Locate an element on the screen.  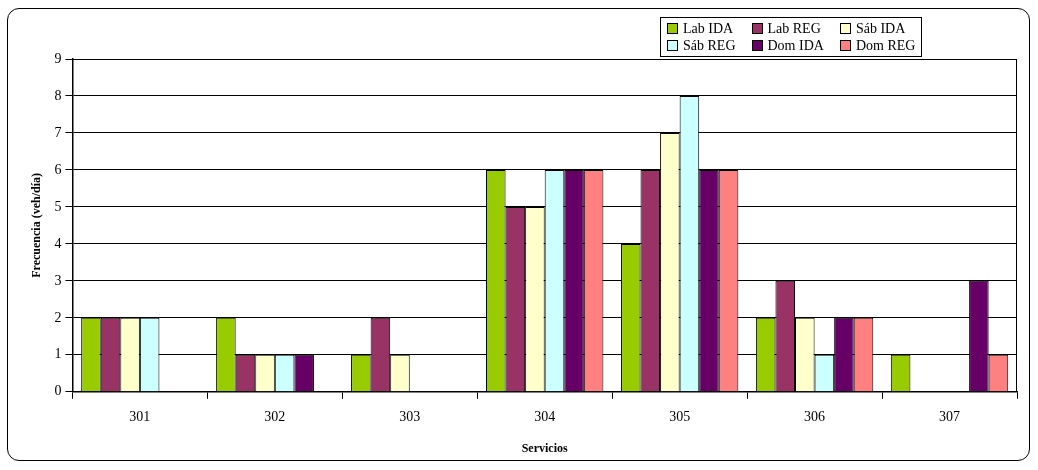
legend-label: Dom REG is located at coordinates (885, 45).